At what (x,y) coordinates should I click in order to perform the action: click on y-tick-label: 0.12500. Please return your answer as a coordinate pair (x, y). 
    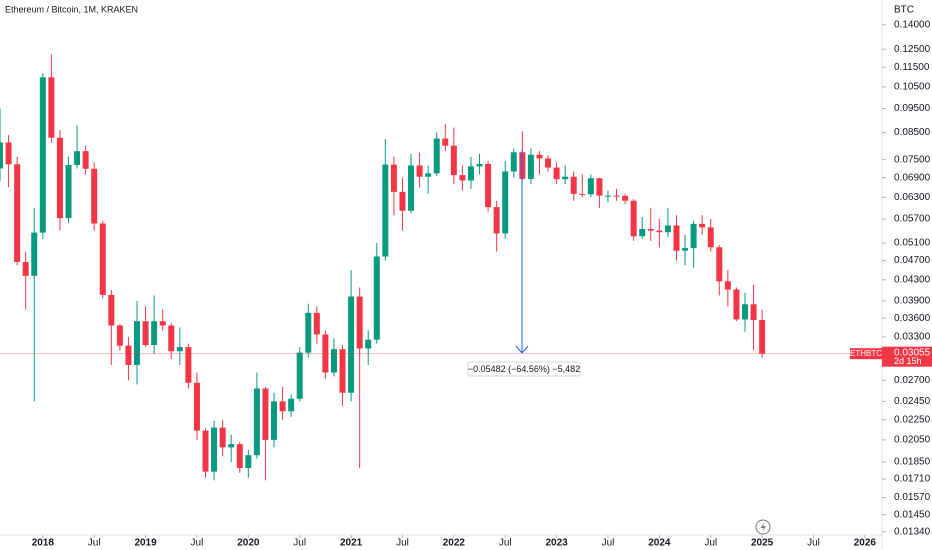
    Looking at the image, I should click on (912, 49).